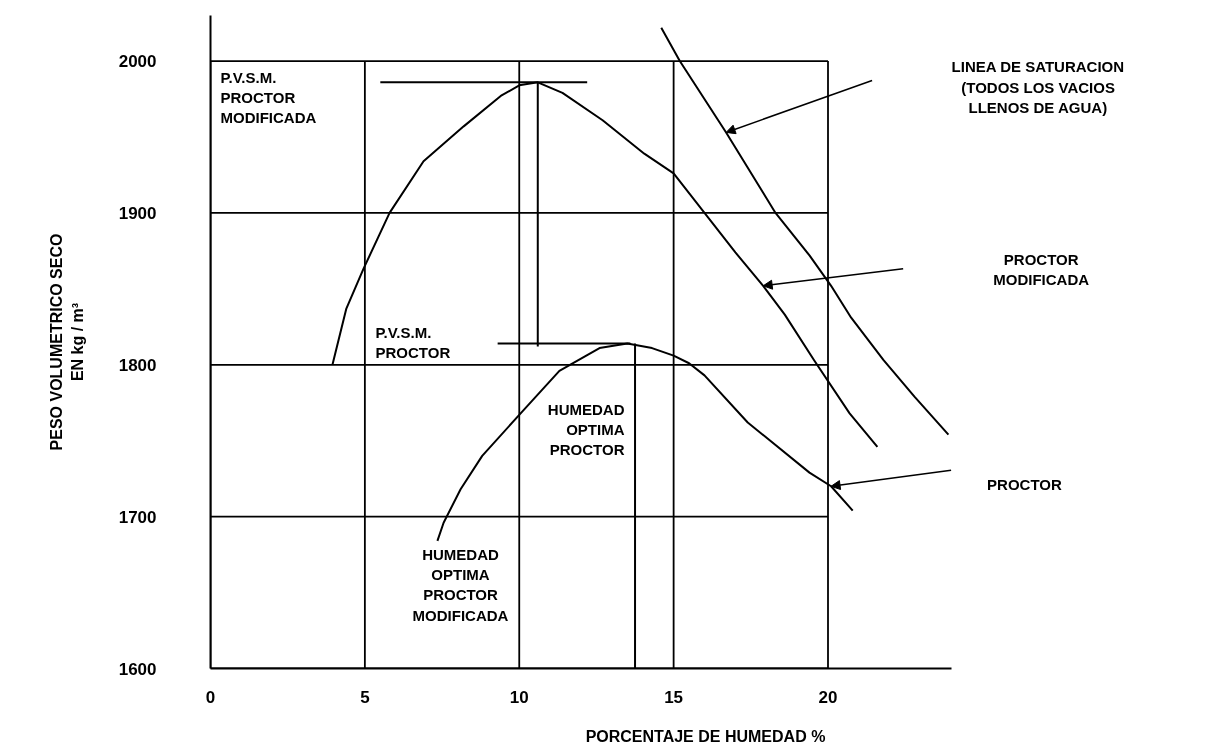  Describe the element at coordinates (137, 213) in the screenshot. I see `y-tick-label: 1900` at that location.